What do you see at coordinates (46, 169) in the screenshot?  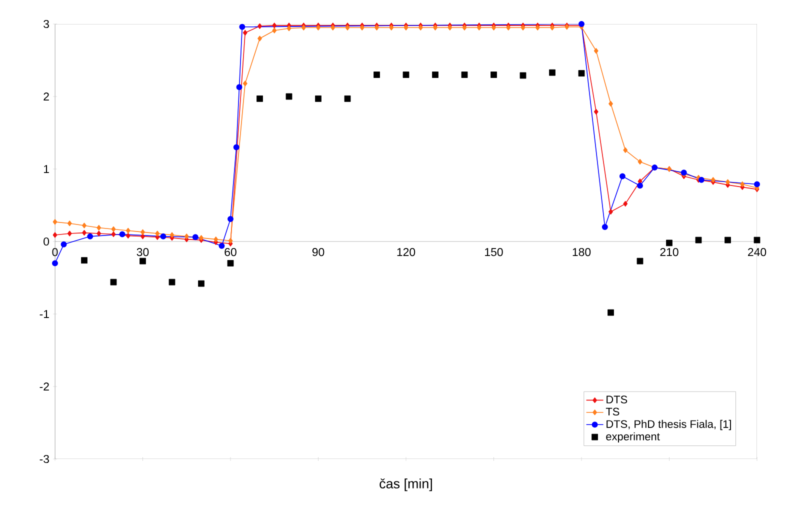 I see `y-tick-label: 1` at bounding box center [46, 169].